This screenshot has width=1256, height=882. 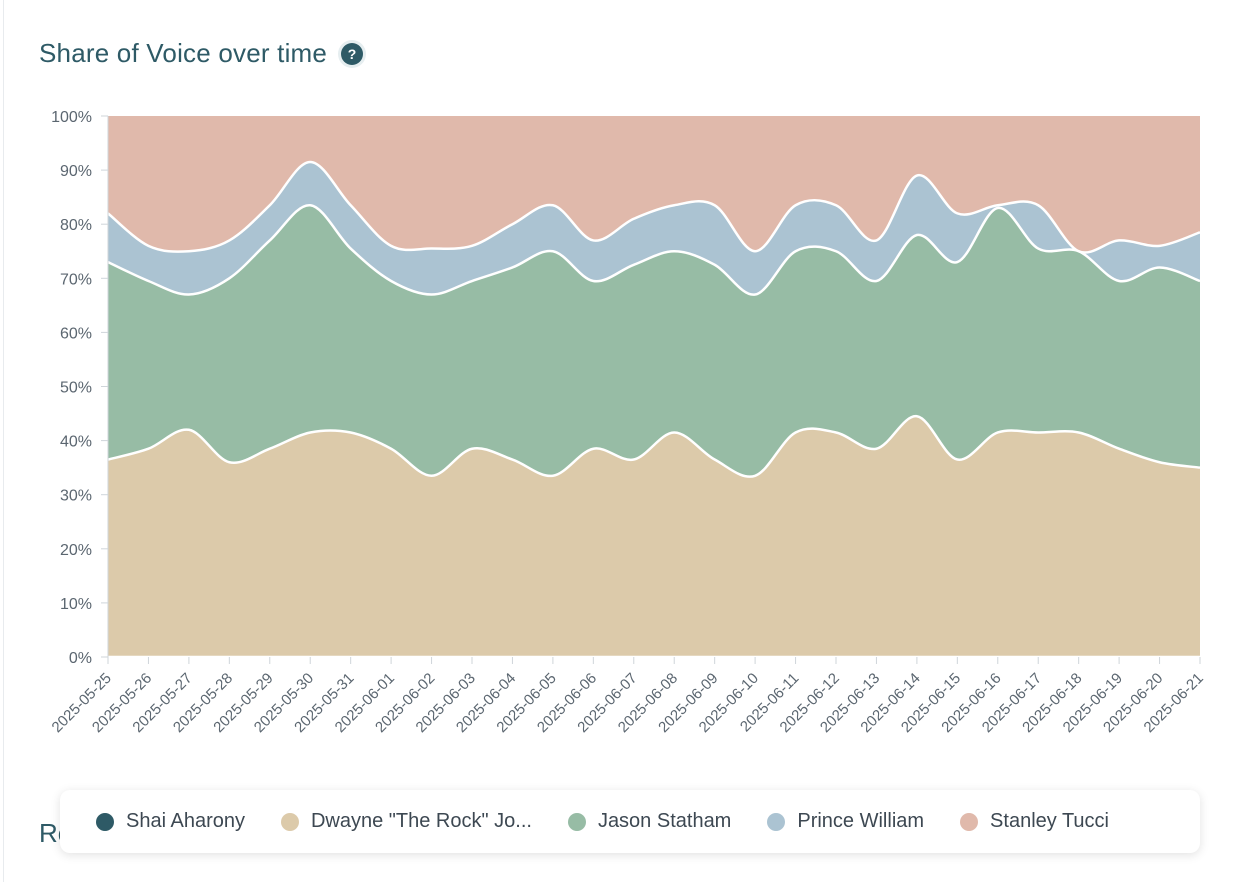 I want to click on y-tick-label: 20%, so click(x=76, y=550).